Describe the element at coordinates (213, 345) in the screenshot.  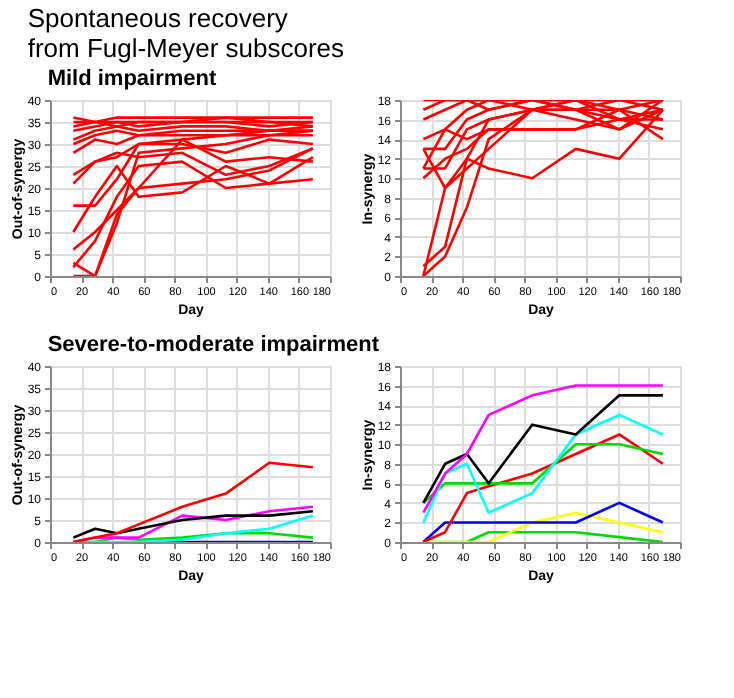
I see `chart-subtitle: Severe-to-moderate impairment` at that location.